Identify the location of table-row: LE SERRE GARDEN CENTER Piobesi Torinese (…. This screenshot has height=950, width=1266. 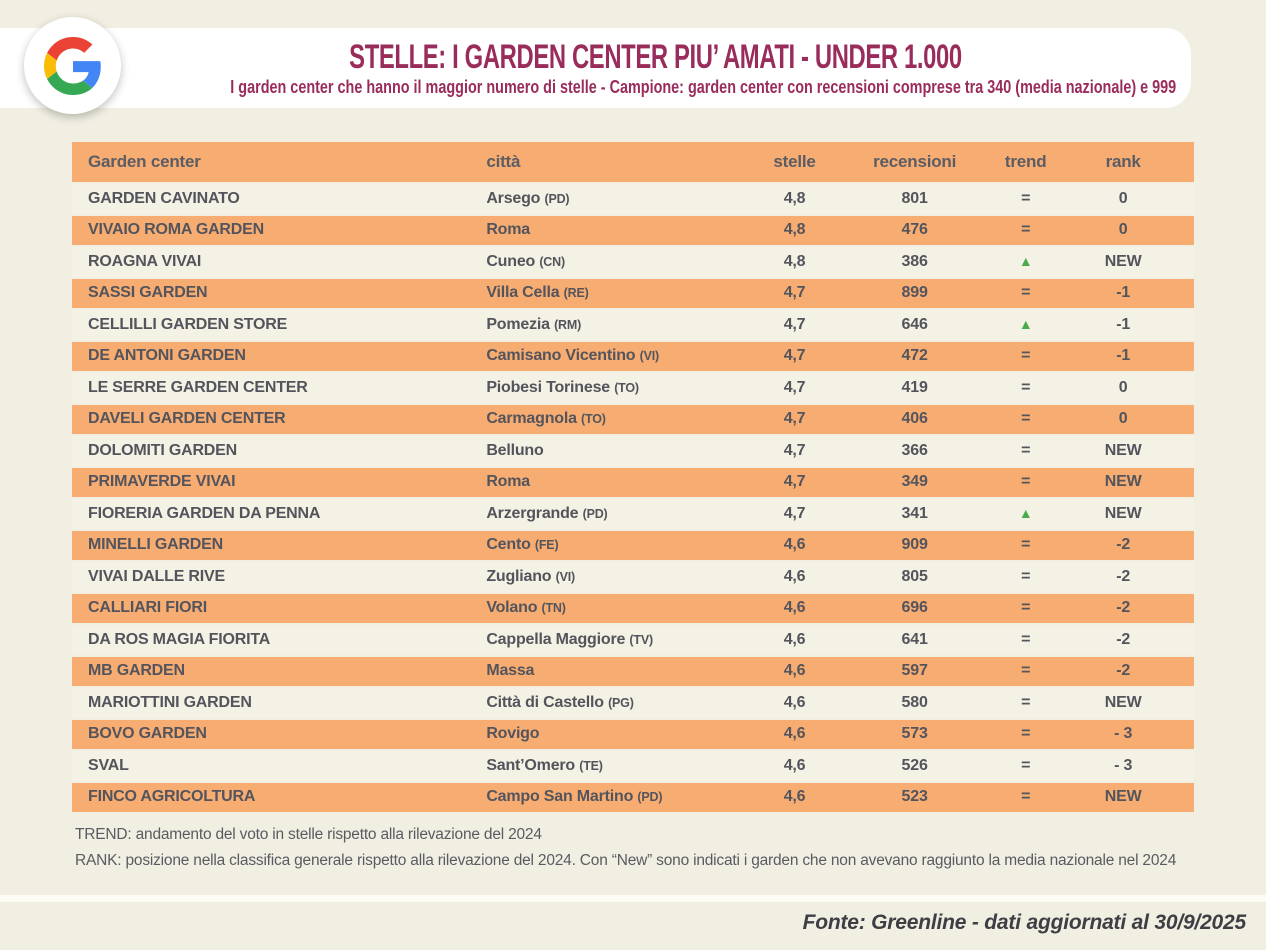
(633, 388).